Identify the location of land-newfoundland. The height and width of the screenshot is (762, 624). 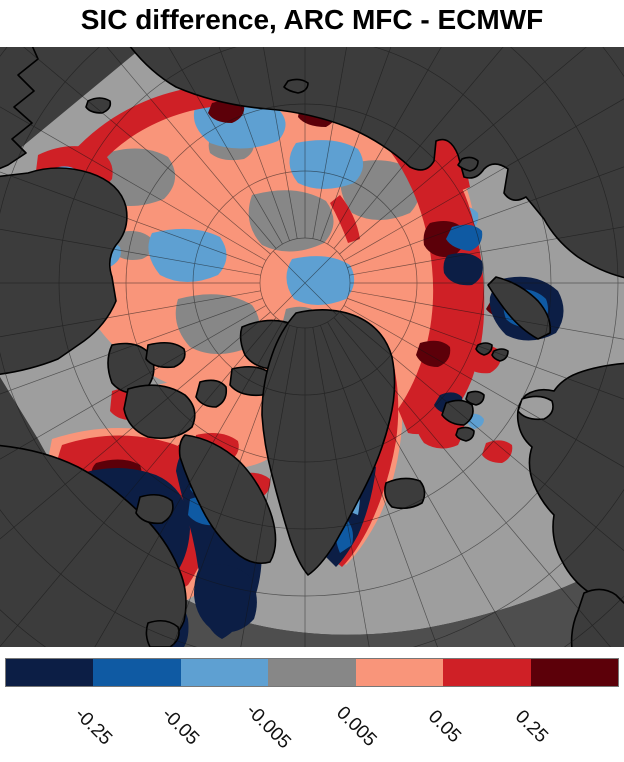
(162, 633).